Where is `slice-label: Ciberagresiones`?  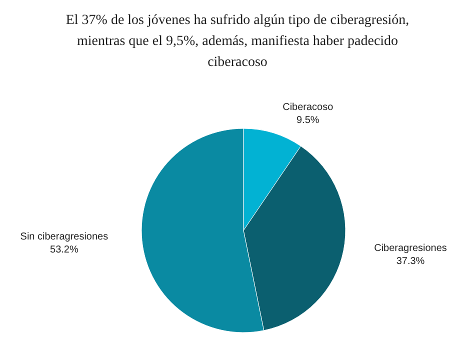 slice-label: Ciberagresiones is located at coordinates (410, 248).